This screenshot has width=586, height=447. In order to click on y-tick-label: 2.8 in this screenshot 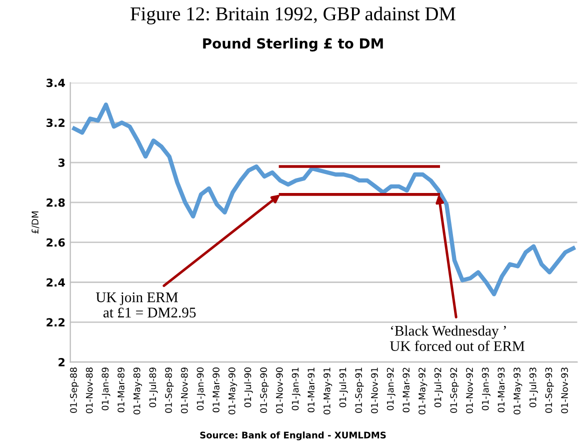, I will do `click(55, 202)`.